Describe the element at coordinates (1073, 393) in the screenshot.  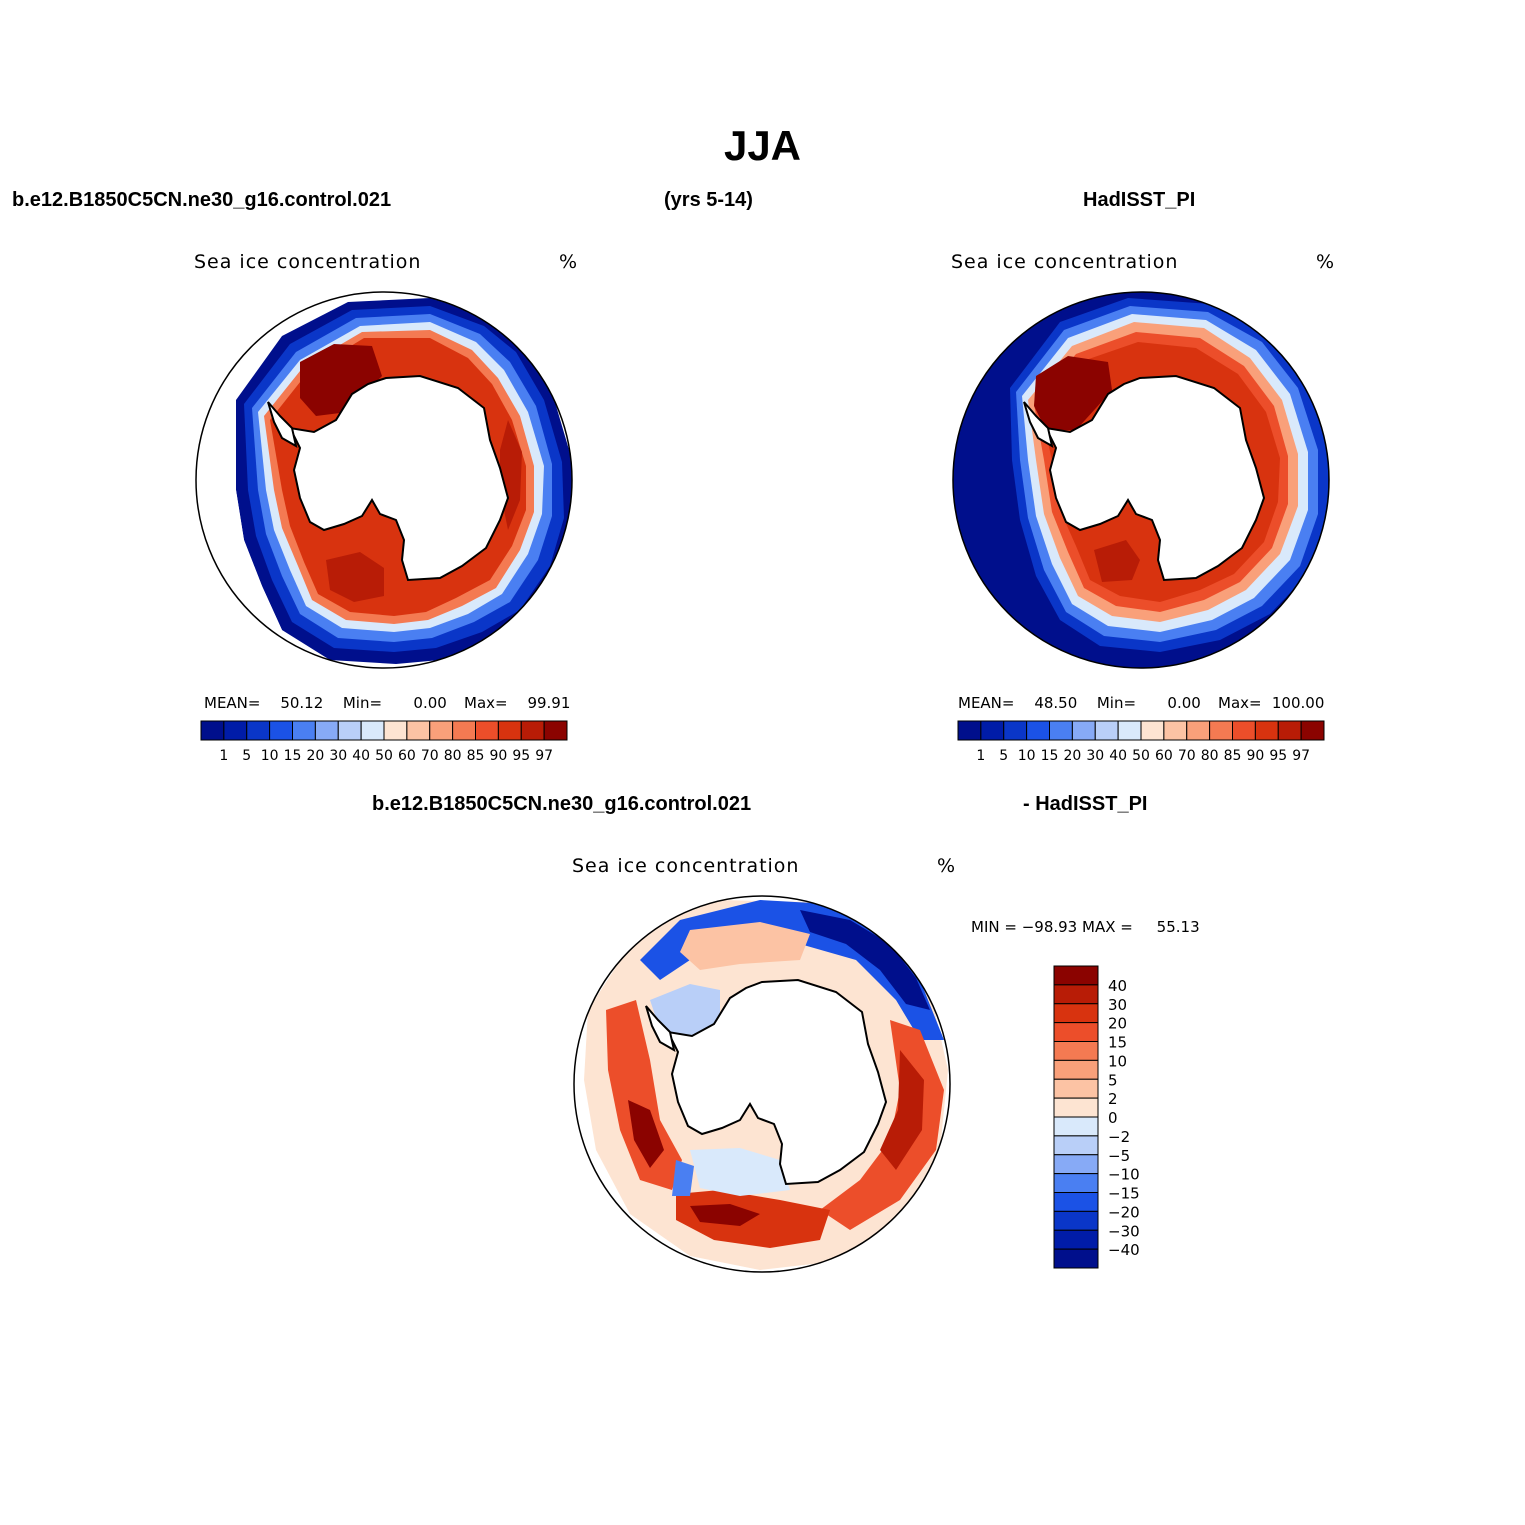
I see `obs-weddell-max` at that location.